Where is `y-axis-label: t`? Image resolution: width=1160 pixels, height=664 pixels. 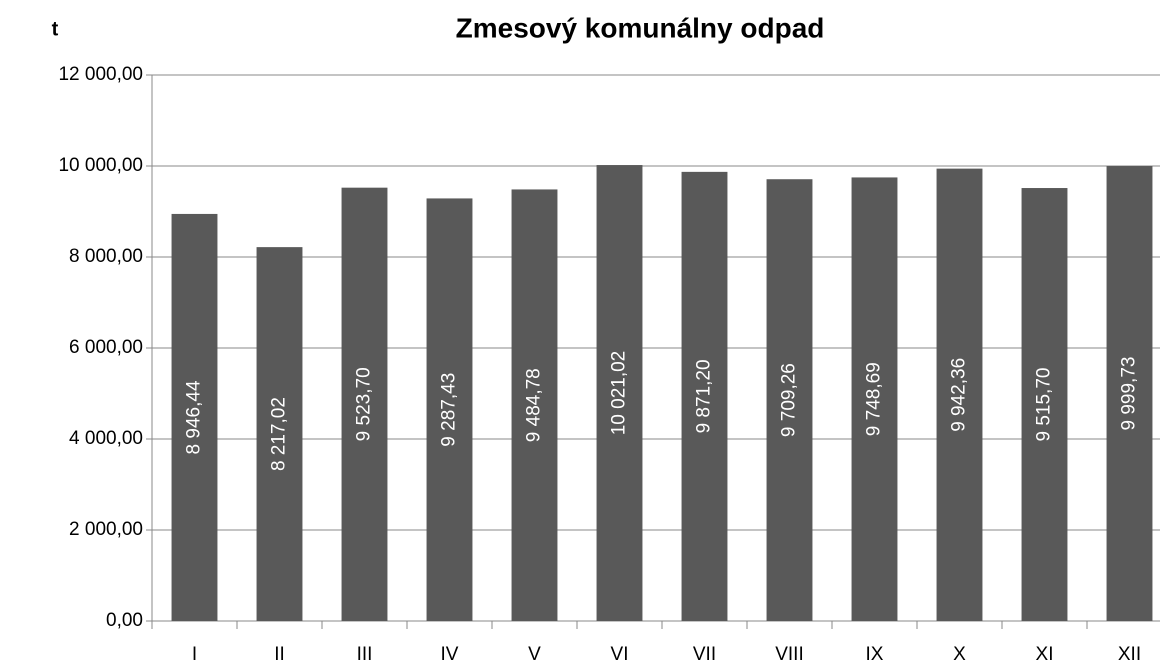
y-axis-label: t is located at coordinates (55, 29).